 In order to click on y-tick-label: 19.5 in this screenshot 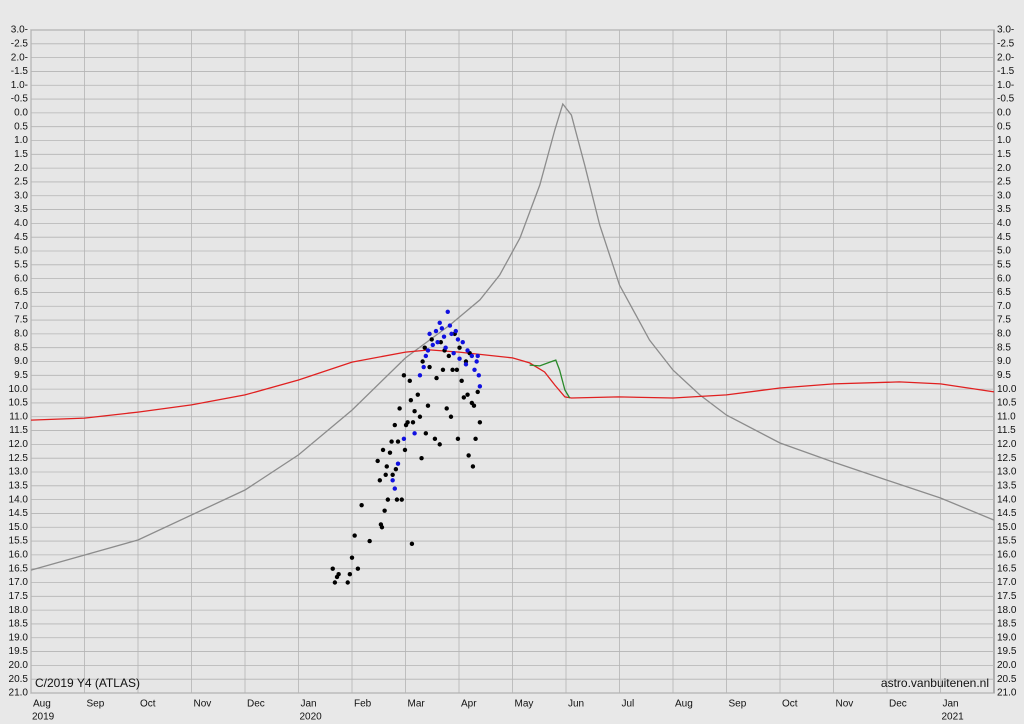, I will do `click(19, 651)`.